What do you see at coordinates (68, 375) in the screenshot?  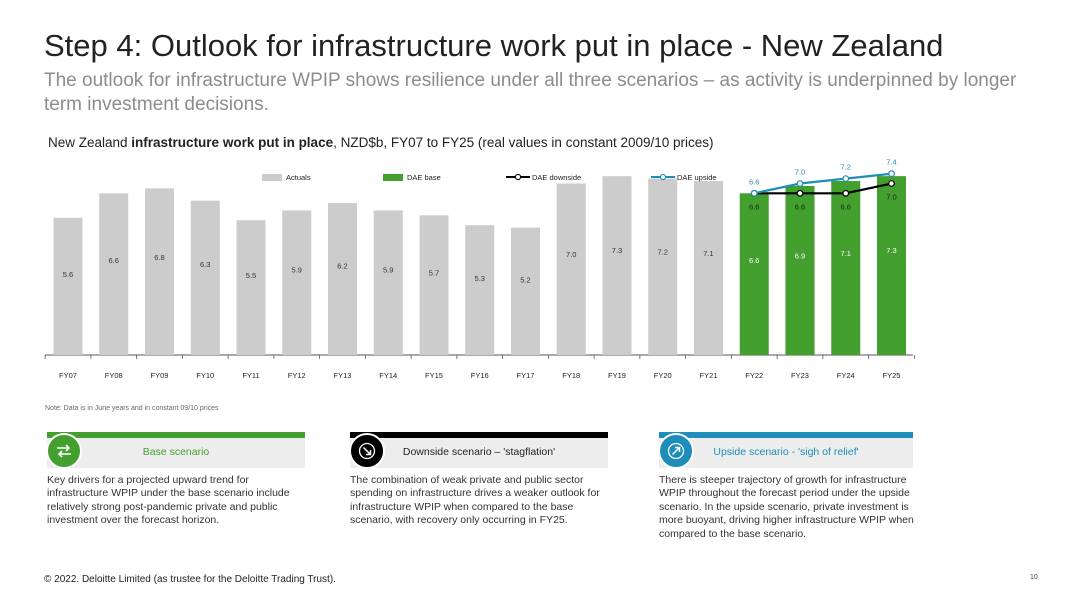 I see `x-tick-label: FY07` at bounding box center [68, 375].